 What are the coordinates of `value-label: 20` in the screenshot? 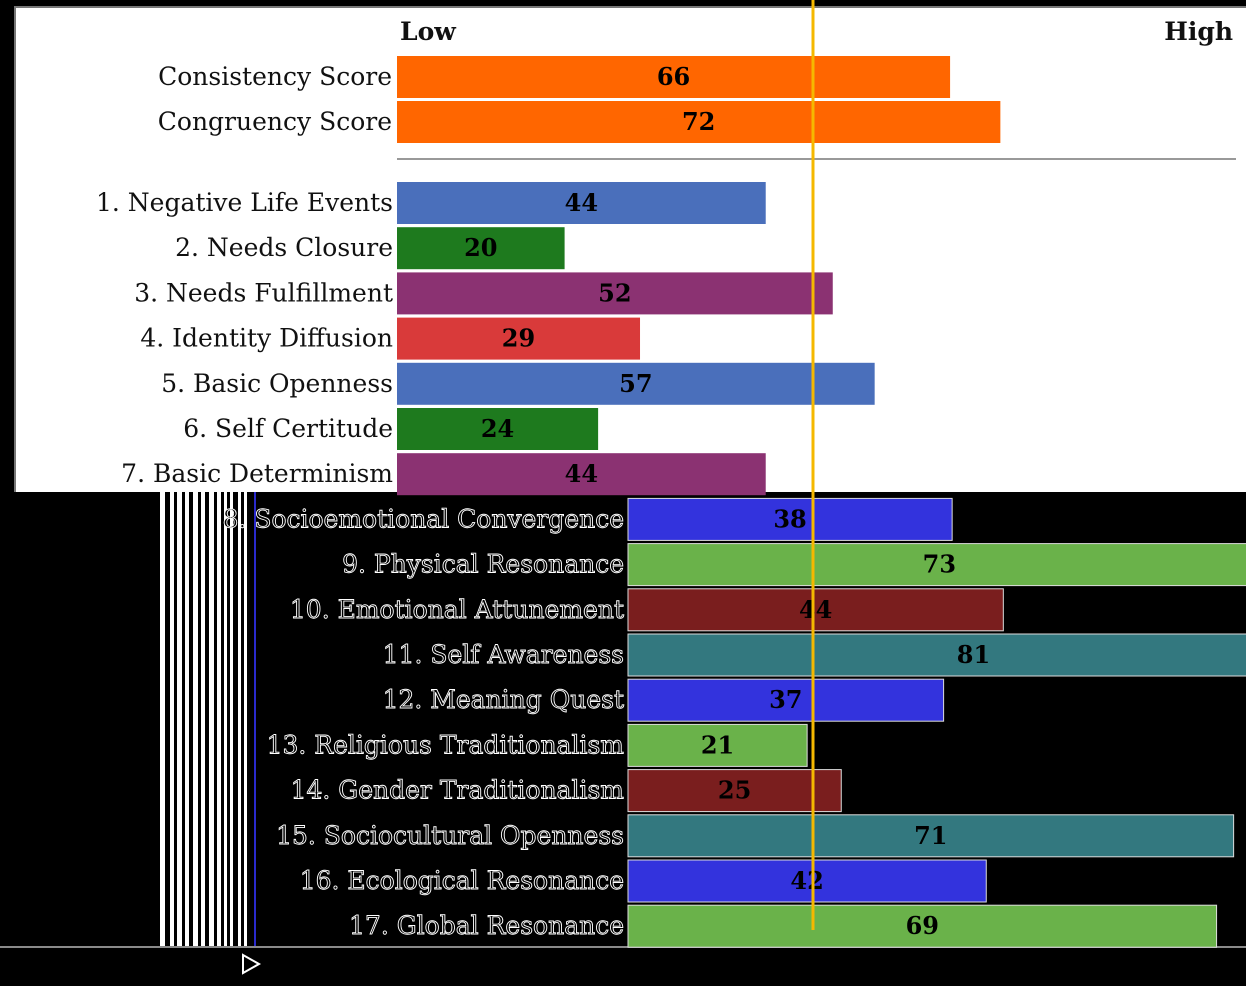 It's located at (480, 247).